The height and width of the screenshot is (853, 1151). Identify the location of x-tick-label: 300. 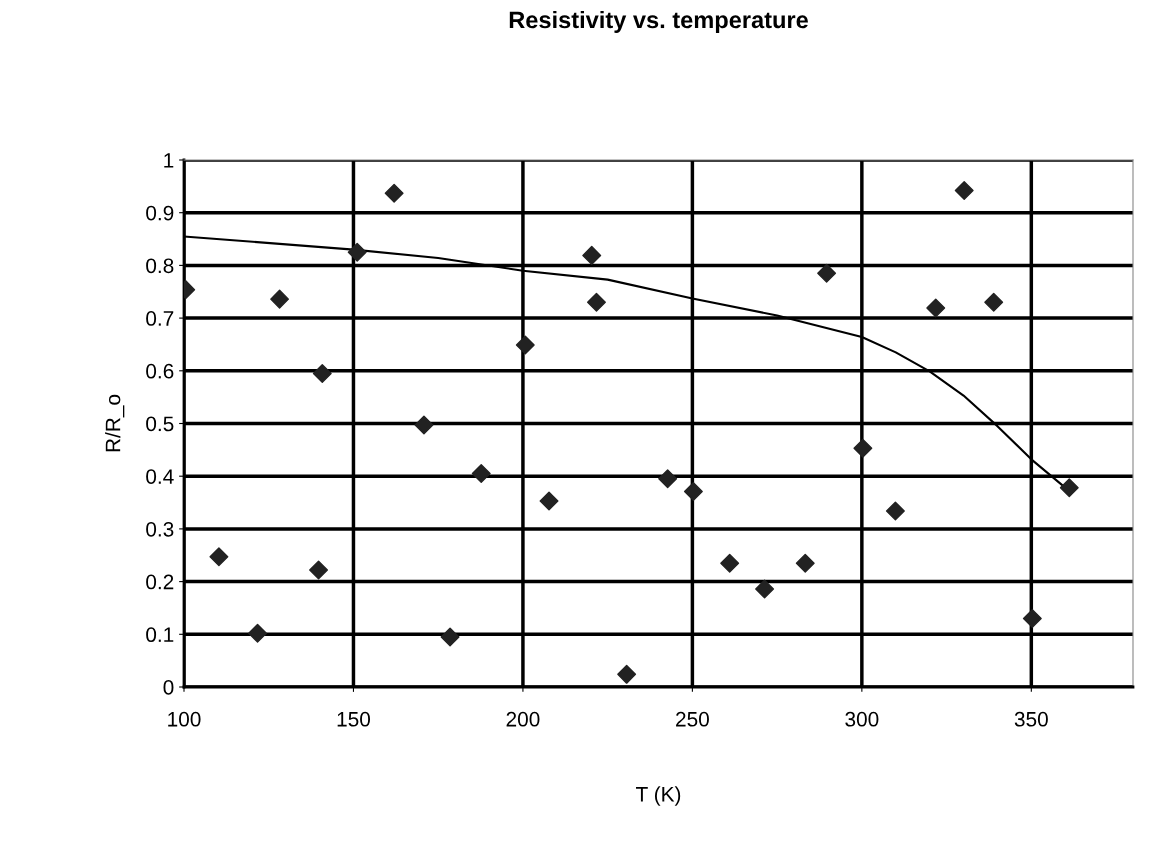
(862, 719).